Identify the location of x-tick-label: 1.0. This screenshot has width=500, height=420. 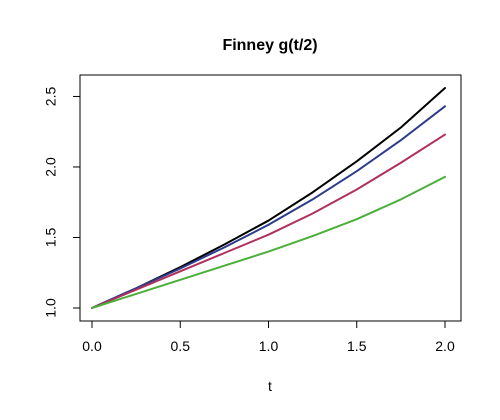
(269, 346).